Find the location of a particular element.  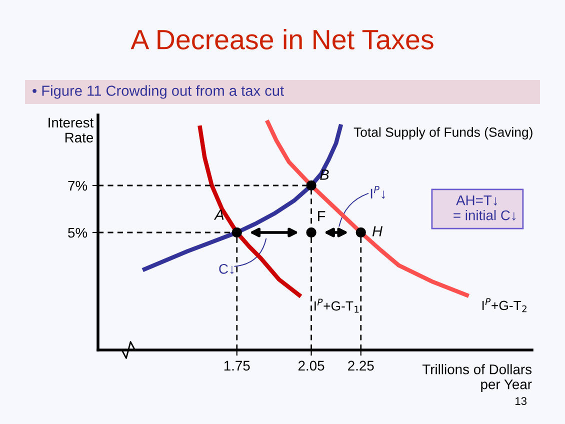

chart-title: A Decrease in Net Taxes is located at coordinates (282, 39).